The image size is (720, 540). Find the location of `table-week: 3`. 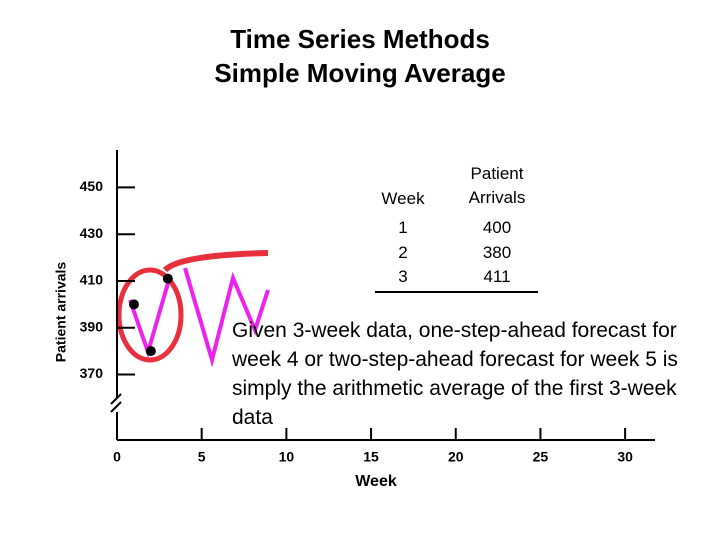

table-week: 3 is located at coordinates (403, 276).